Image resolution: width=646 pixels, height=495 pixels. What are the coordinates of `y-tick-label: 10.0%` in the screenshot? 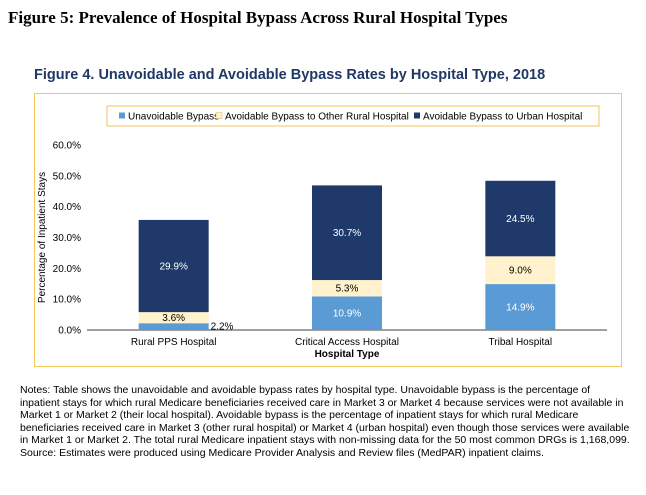 It's located at (67, 300).